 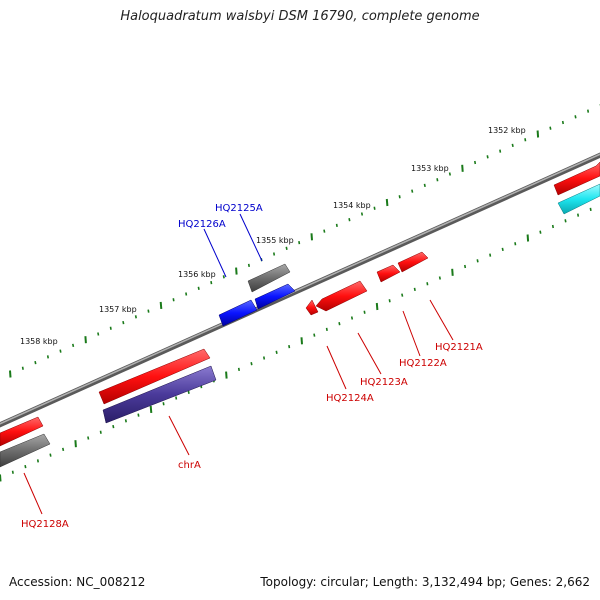 I want to click on leader-hq2126a, so click(x=215, y=253).